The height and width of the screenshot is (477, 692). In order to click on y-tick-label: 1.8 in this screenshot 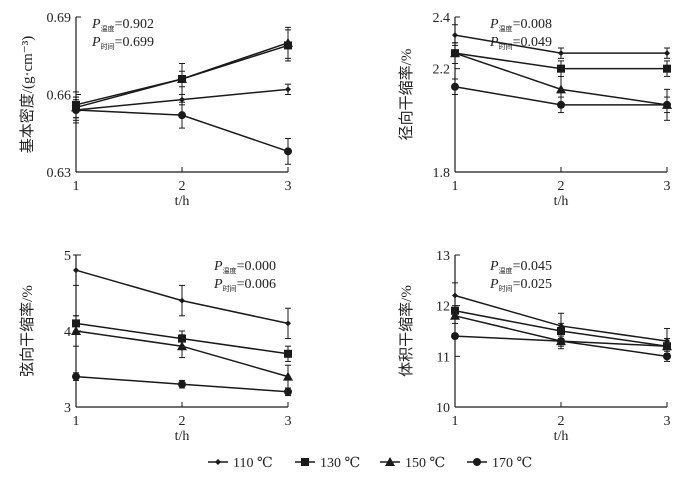, I will do `click(442, 173)`.